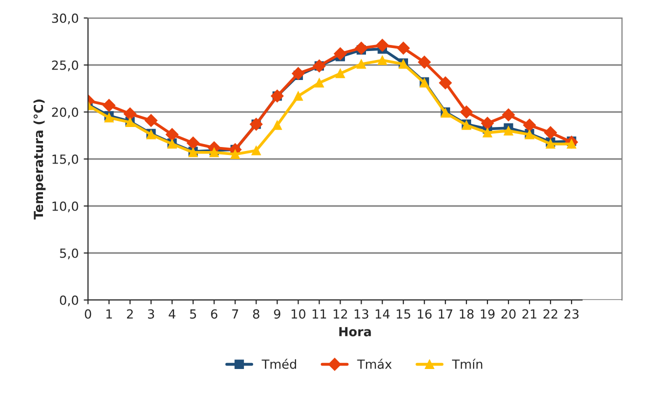  I want to click on x-tick-label: 5, so click(193, 314).